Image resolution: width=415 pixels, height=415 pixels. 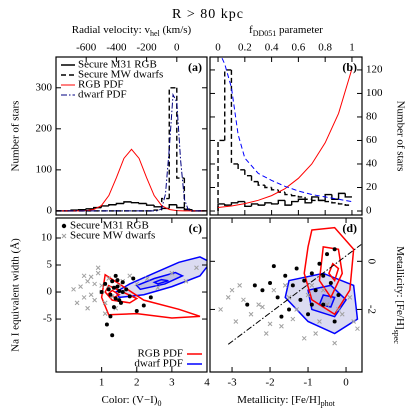 What do you see at coordinates (251, 30) in the screenshot?
I see `label-part: f` at bounding box center [251, 30].